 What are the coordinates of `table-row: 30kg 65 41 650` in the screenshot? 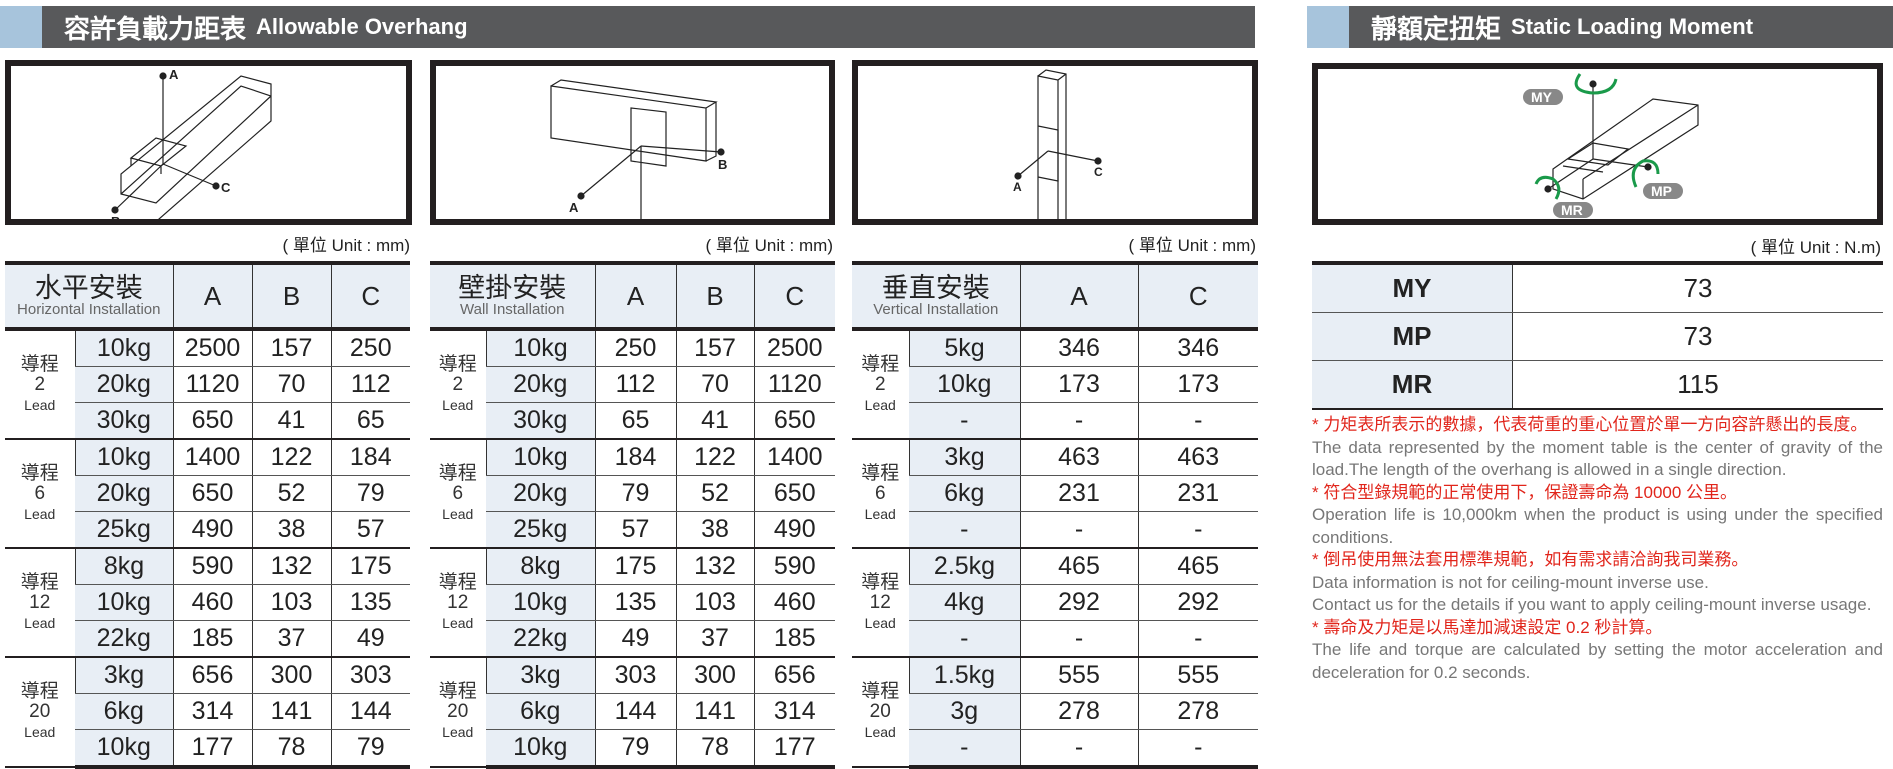 It's located at (632, 421).